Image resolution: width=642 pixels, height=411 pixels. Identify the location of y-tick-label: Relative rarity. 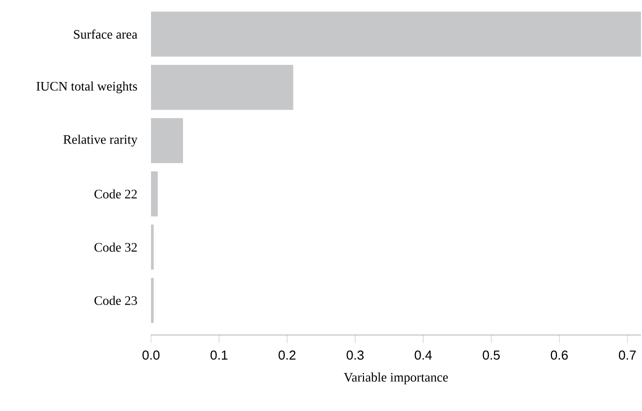
(100, 140).